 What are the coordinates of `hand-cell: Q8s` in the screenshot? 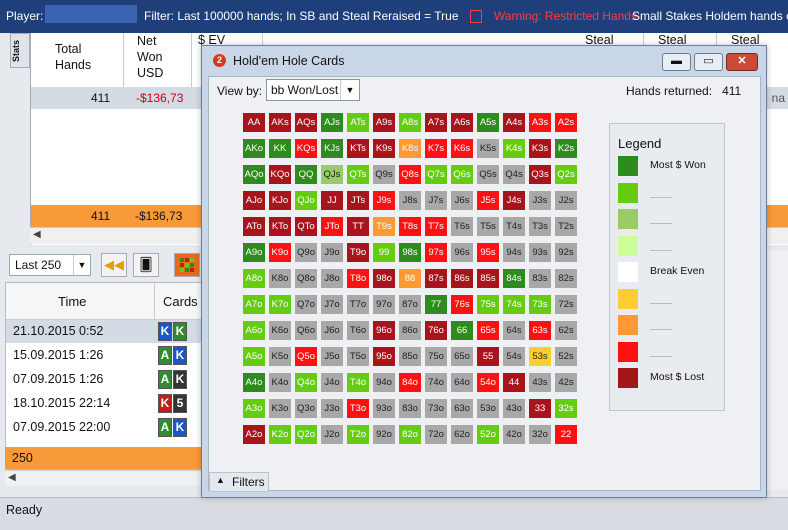 It's located at (410, 174).